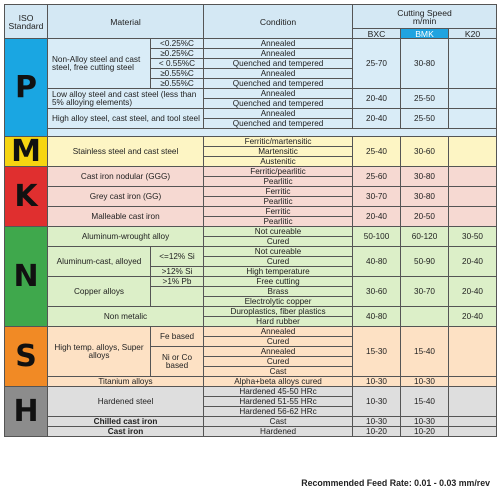 This screenshot has width=500, height=493. What do you see at coordinates (125, 316) in the screenshot?
I see `material-cell: Non metalic` at bounding box center [125, 316].